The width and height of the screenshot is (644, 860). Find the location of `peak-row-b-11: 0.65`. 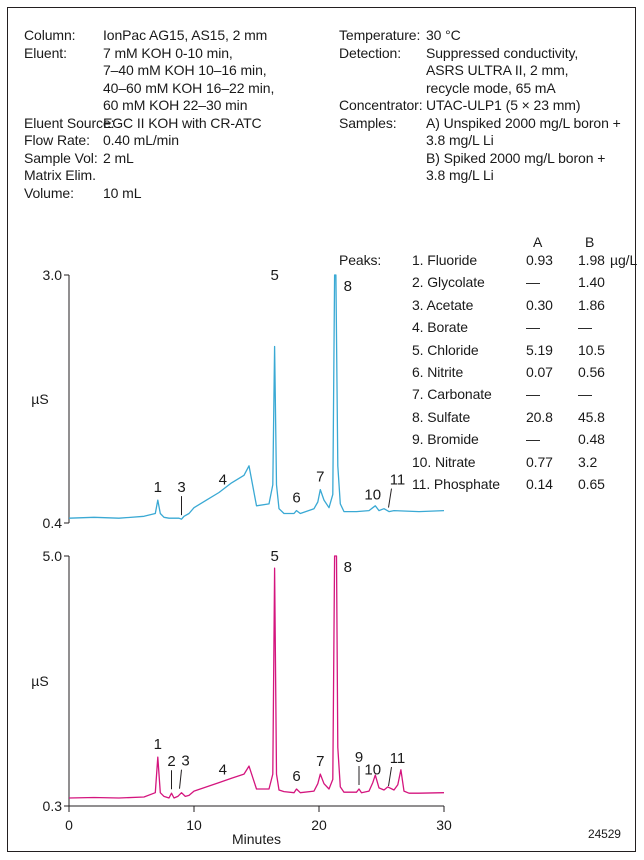

peak-row-b-11: 0.65 is located at coordinates (591, 484).